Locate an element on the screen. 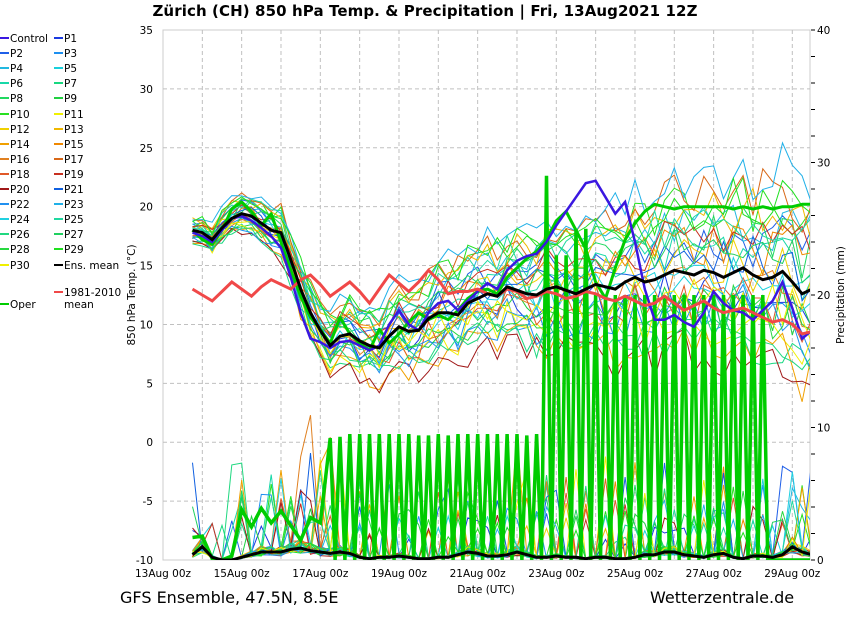 This screenshot has width=850, height=620. y2-tick-label: 30 is located at coordinates (823, 164).